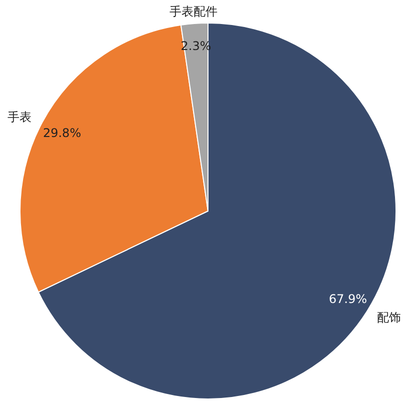  I want to click on data-label: 67.9%, so click(348, 299).